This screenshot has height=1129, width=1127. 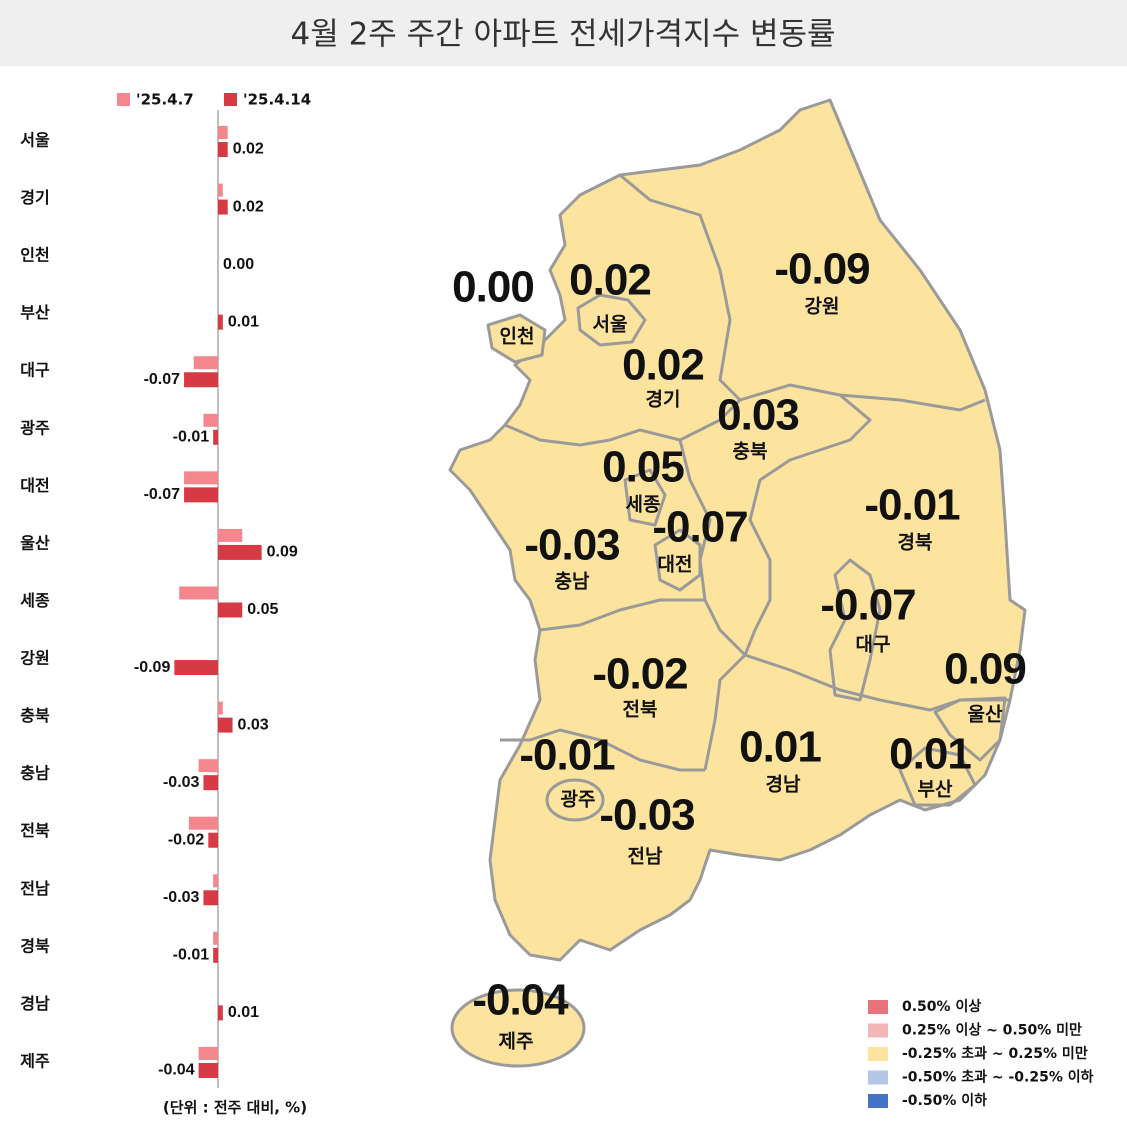 I want to click on y-tick-label: 대구, so click(x=35, y=370).